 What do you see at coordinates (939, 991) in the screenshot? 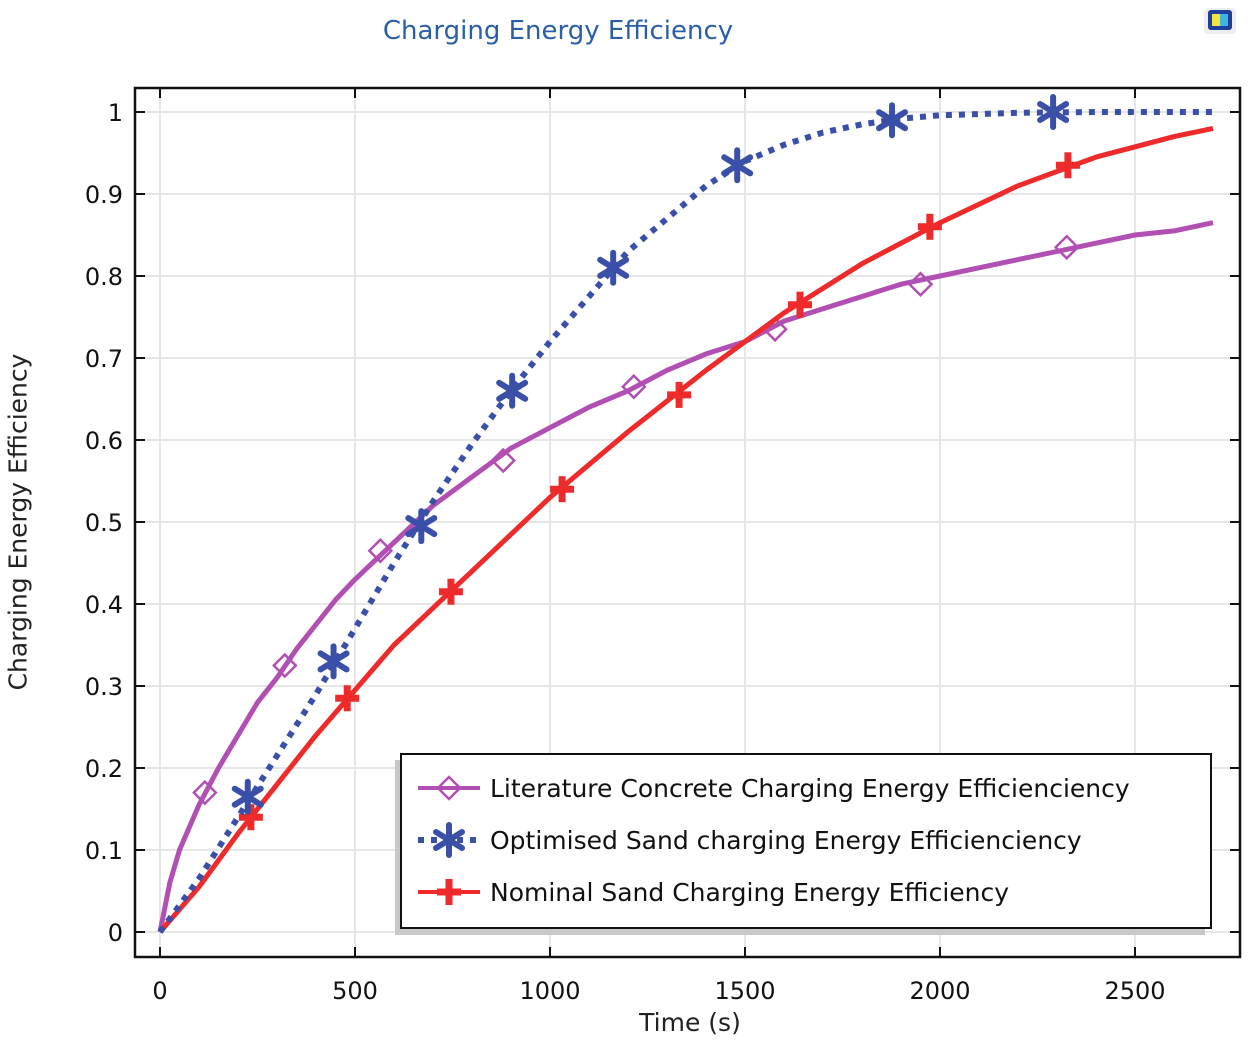
I see `x-tick-label: 2000` at bounding box center [939, 991].